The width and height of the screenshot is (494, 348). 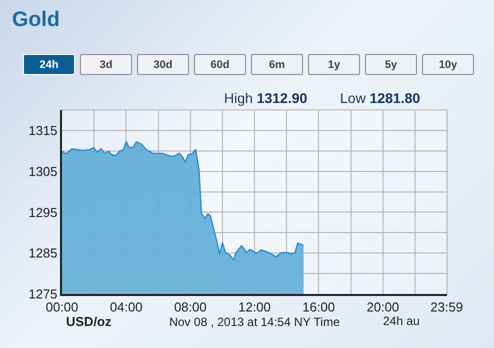 I want to click on x-tick-label: 16:00, so click(x=318, y=307).